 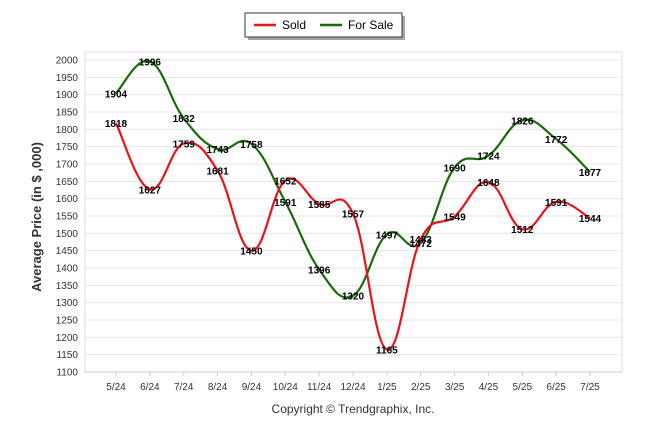 I want to click on y-tick-label: 1900, so click(x=67, y=95).